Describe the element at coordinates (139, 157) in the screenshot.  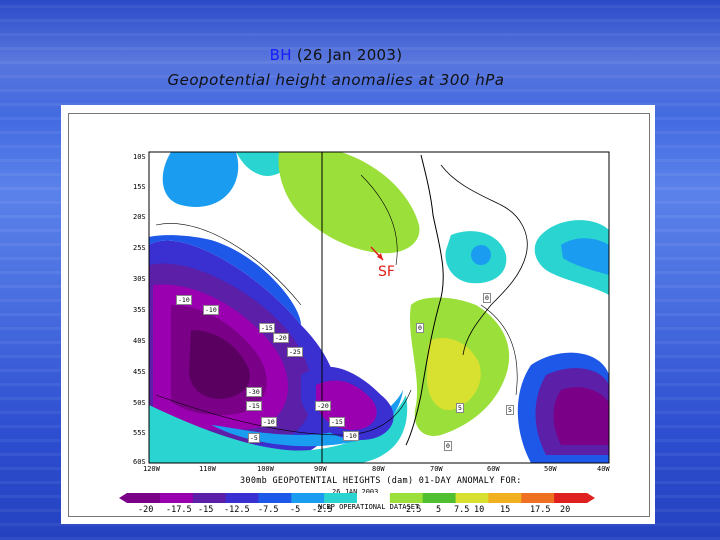
I see `lat-label: 10S` at that location.